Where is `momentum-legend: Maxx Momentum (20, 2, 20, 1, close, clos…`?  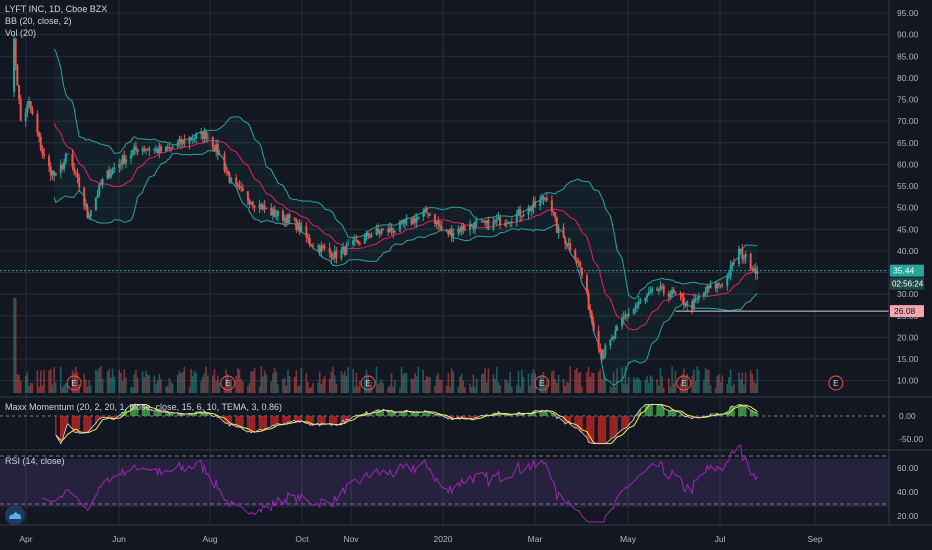
momentum-legend: Maxx Momentum (20, 2, 20, 1, close, clos… is located at coordinates (143, 407).